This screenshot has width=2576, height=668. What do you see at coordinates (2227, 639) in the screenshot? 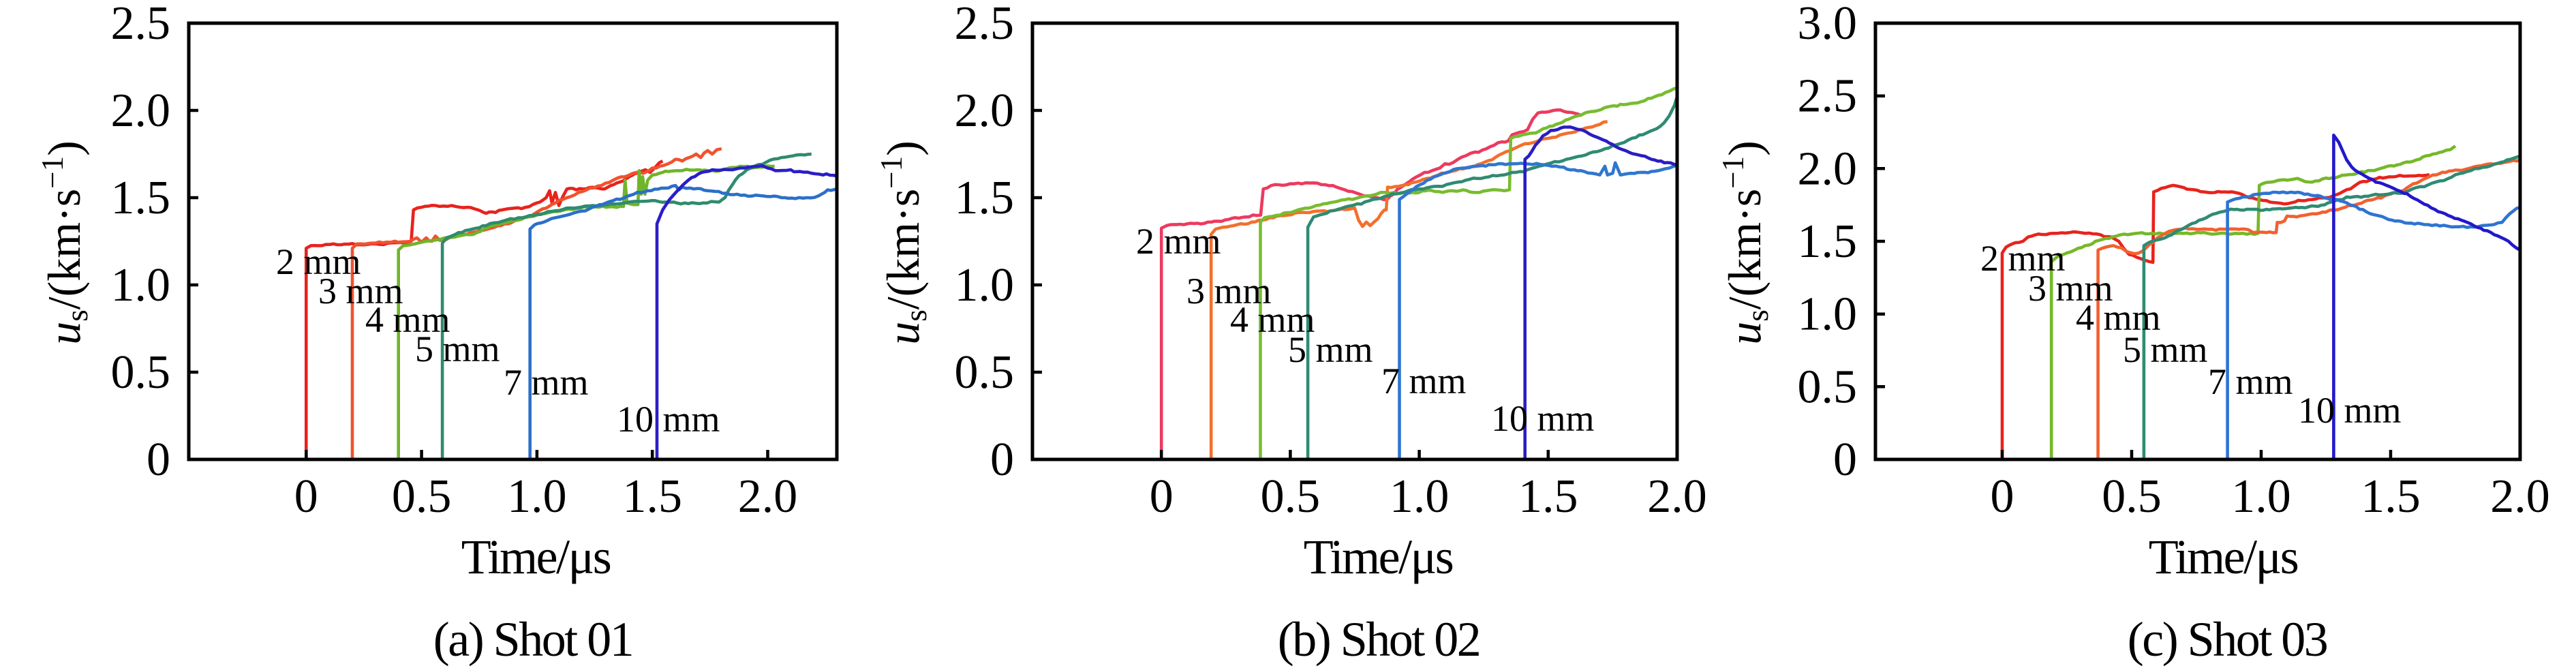
I see `svg-text: (c) Shot 03` at bounding box center [2227, 639].